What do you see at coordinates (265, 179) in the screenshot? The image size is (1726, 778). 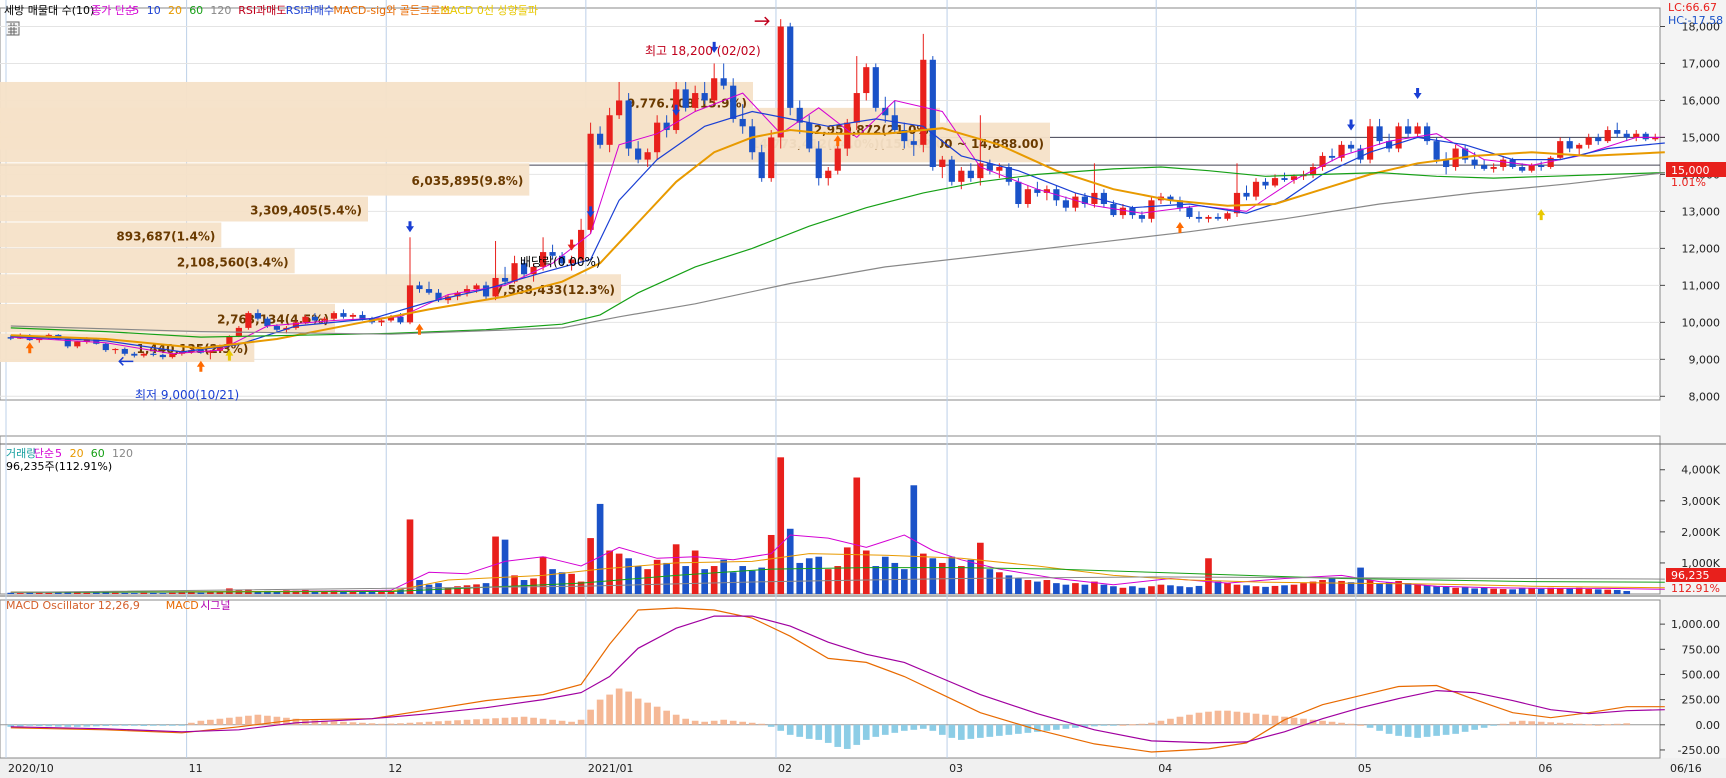 I see `volume-profile-bar` at bounding box center [265, 179].